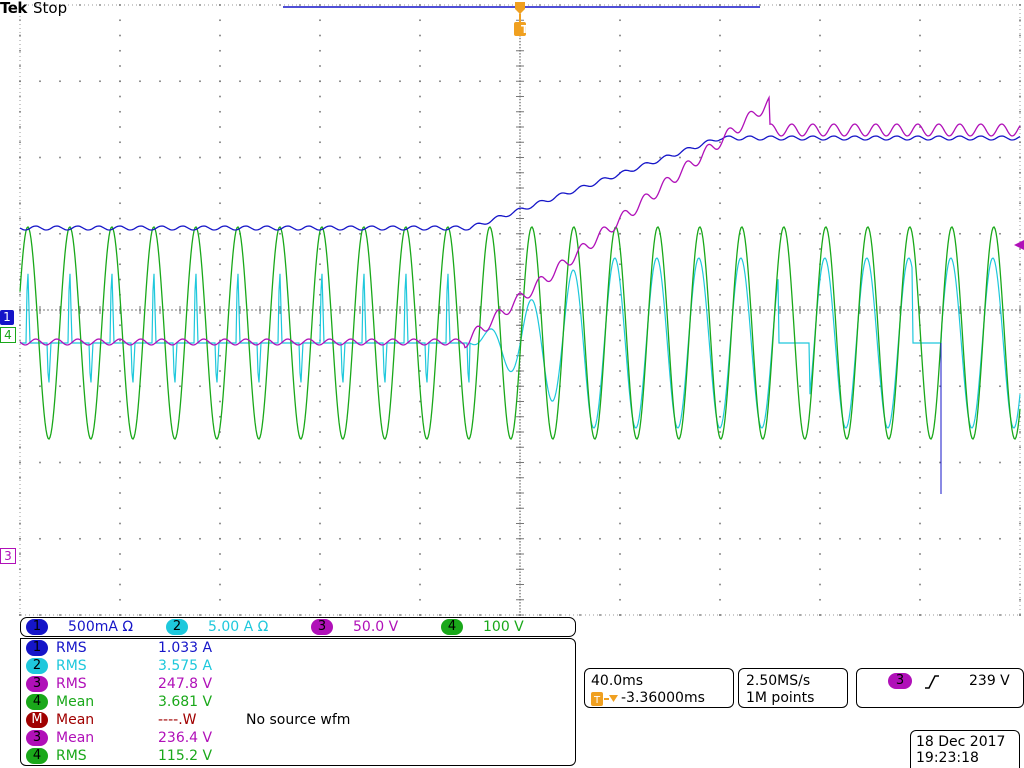  Describe the element at coordinates (13, 8) in the screenshot. I see `brand-logo: Tek` at that location.